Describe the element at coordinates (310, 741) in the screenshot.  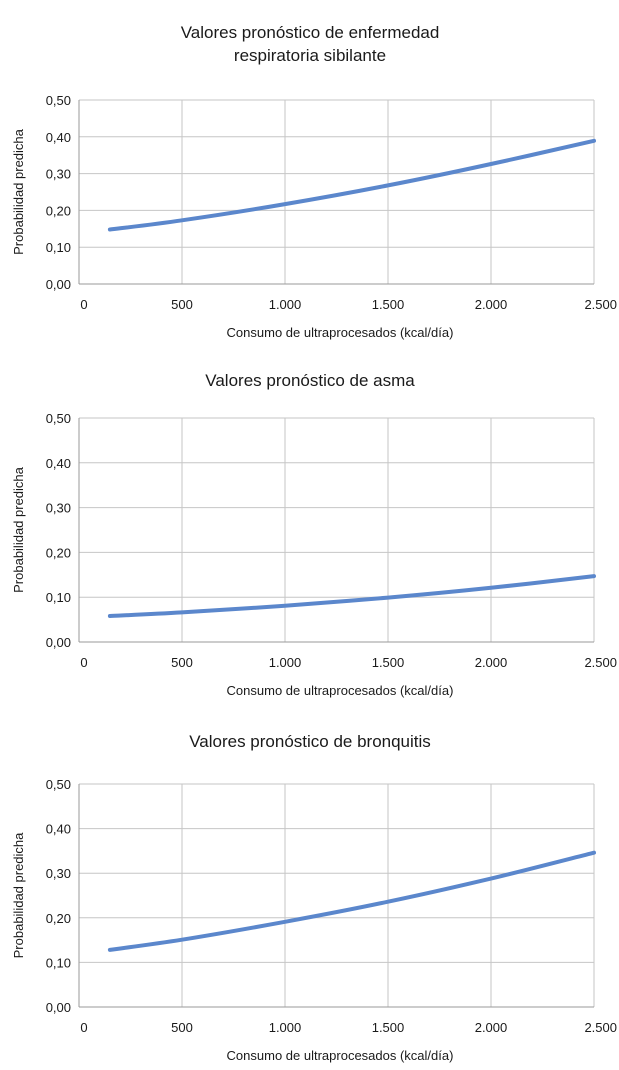
I see `chart-title: Valores pronóstico de bronquitis` at that location.